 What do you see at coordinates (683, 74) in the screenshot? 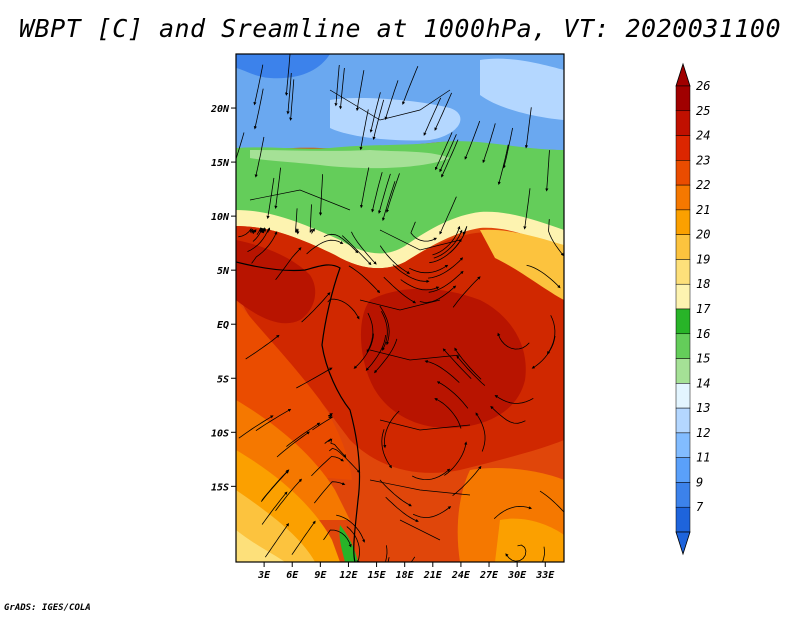
I see `colorbar-top-arrow` at bounding box center [683, 74].